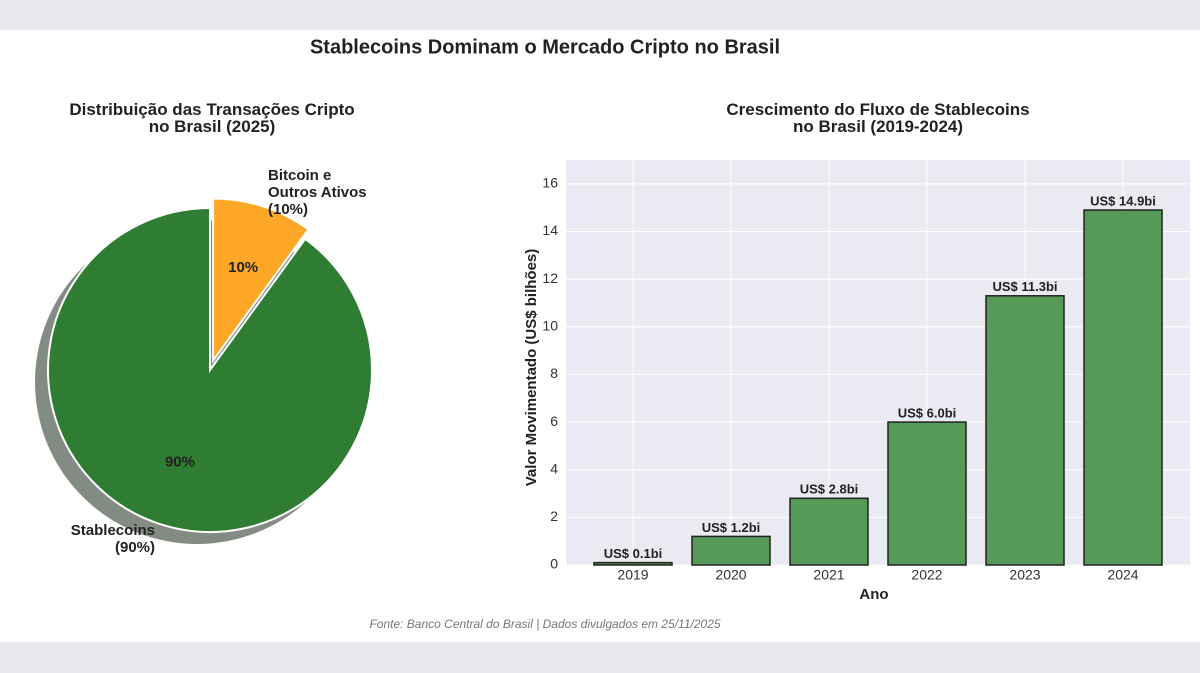 The width and height of the screenshot is (1200, 673). I want to click on y-tick-label: 10, so click(550, 325).